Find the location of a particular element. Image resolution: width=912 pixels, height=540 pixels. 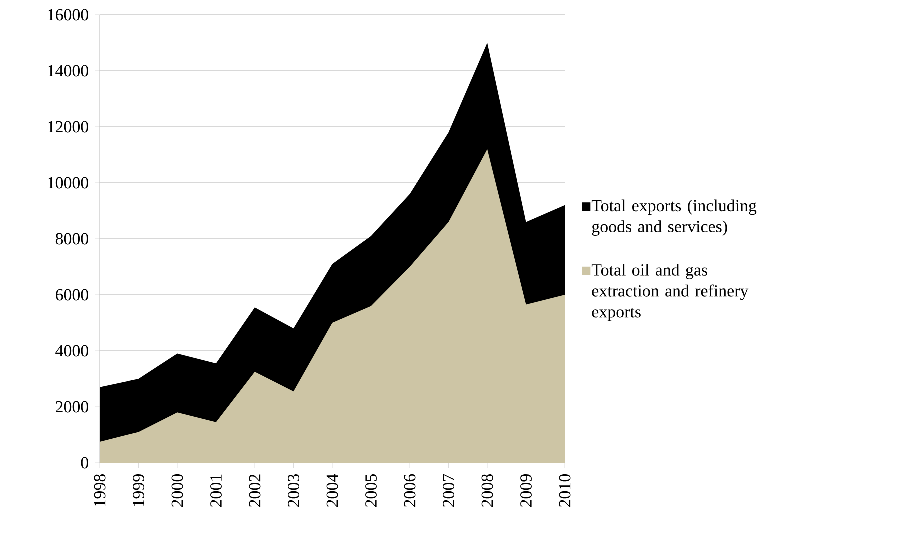

x-tick-label: 2007 is located at coordinates (448, 490).